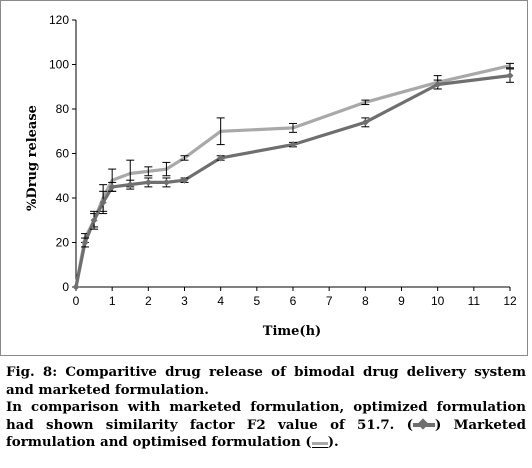 The height and width of the screenshot is (468, 532). Describe the element at coordinates (329, 301) in the screenshot. I see `x-tick-label: 7` at that location.